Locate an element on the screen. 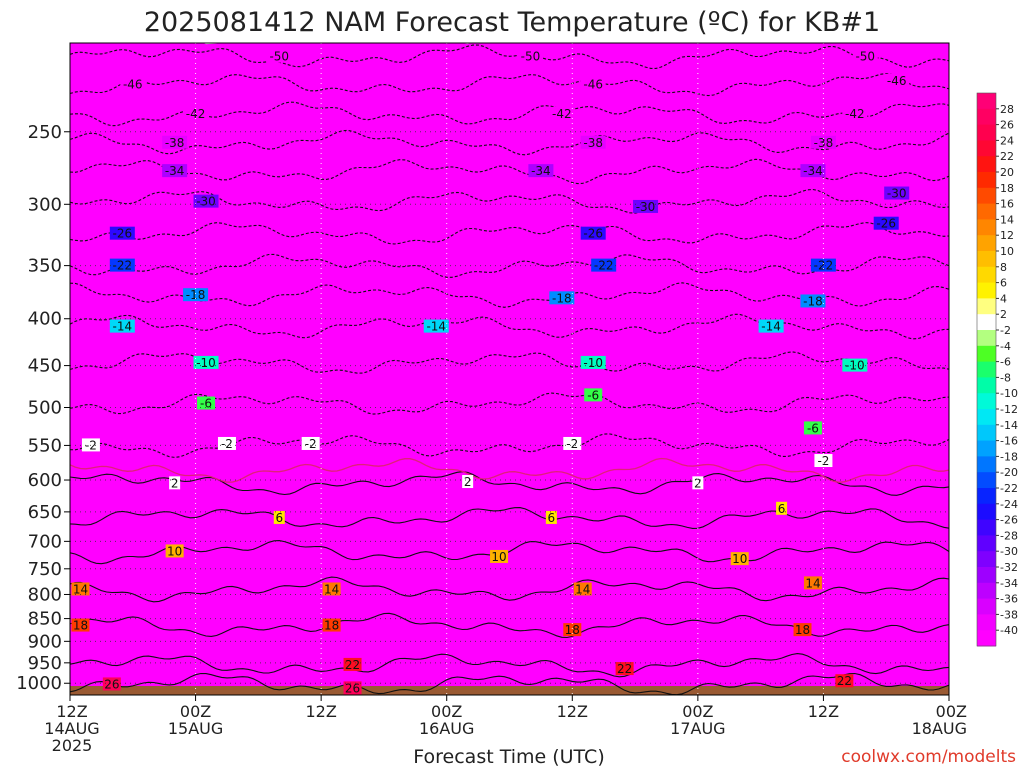  colorbar-label: -2 is located at coordinates (1005, 330).